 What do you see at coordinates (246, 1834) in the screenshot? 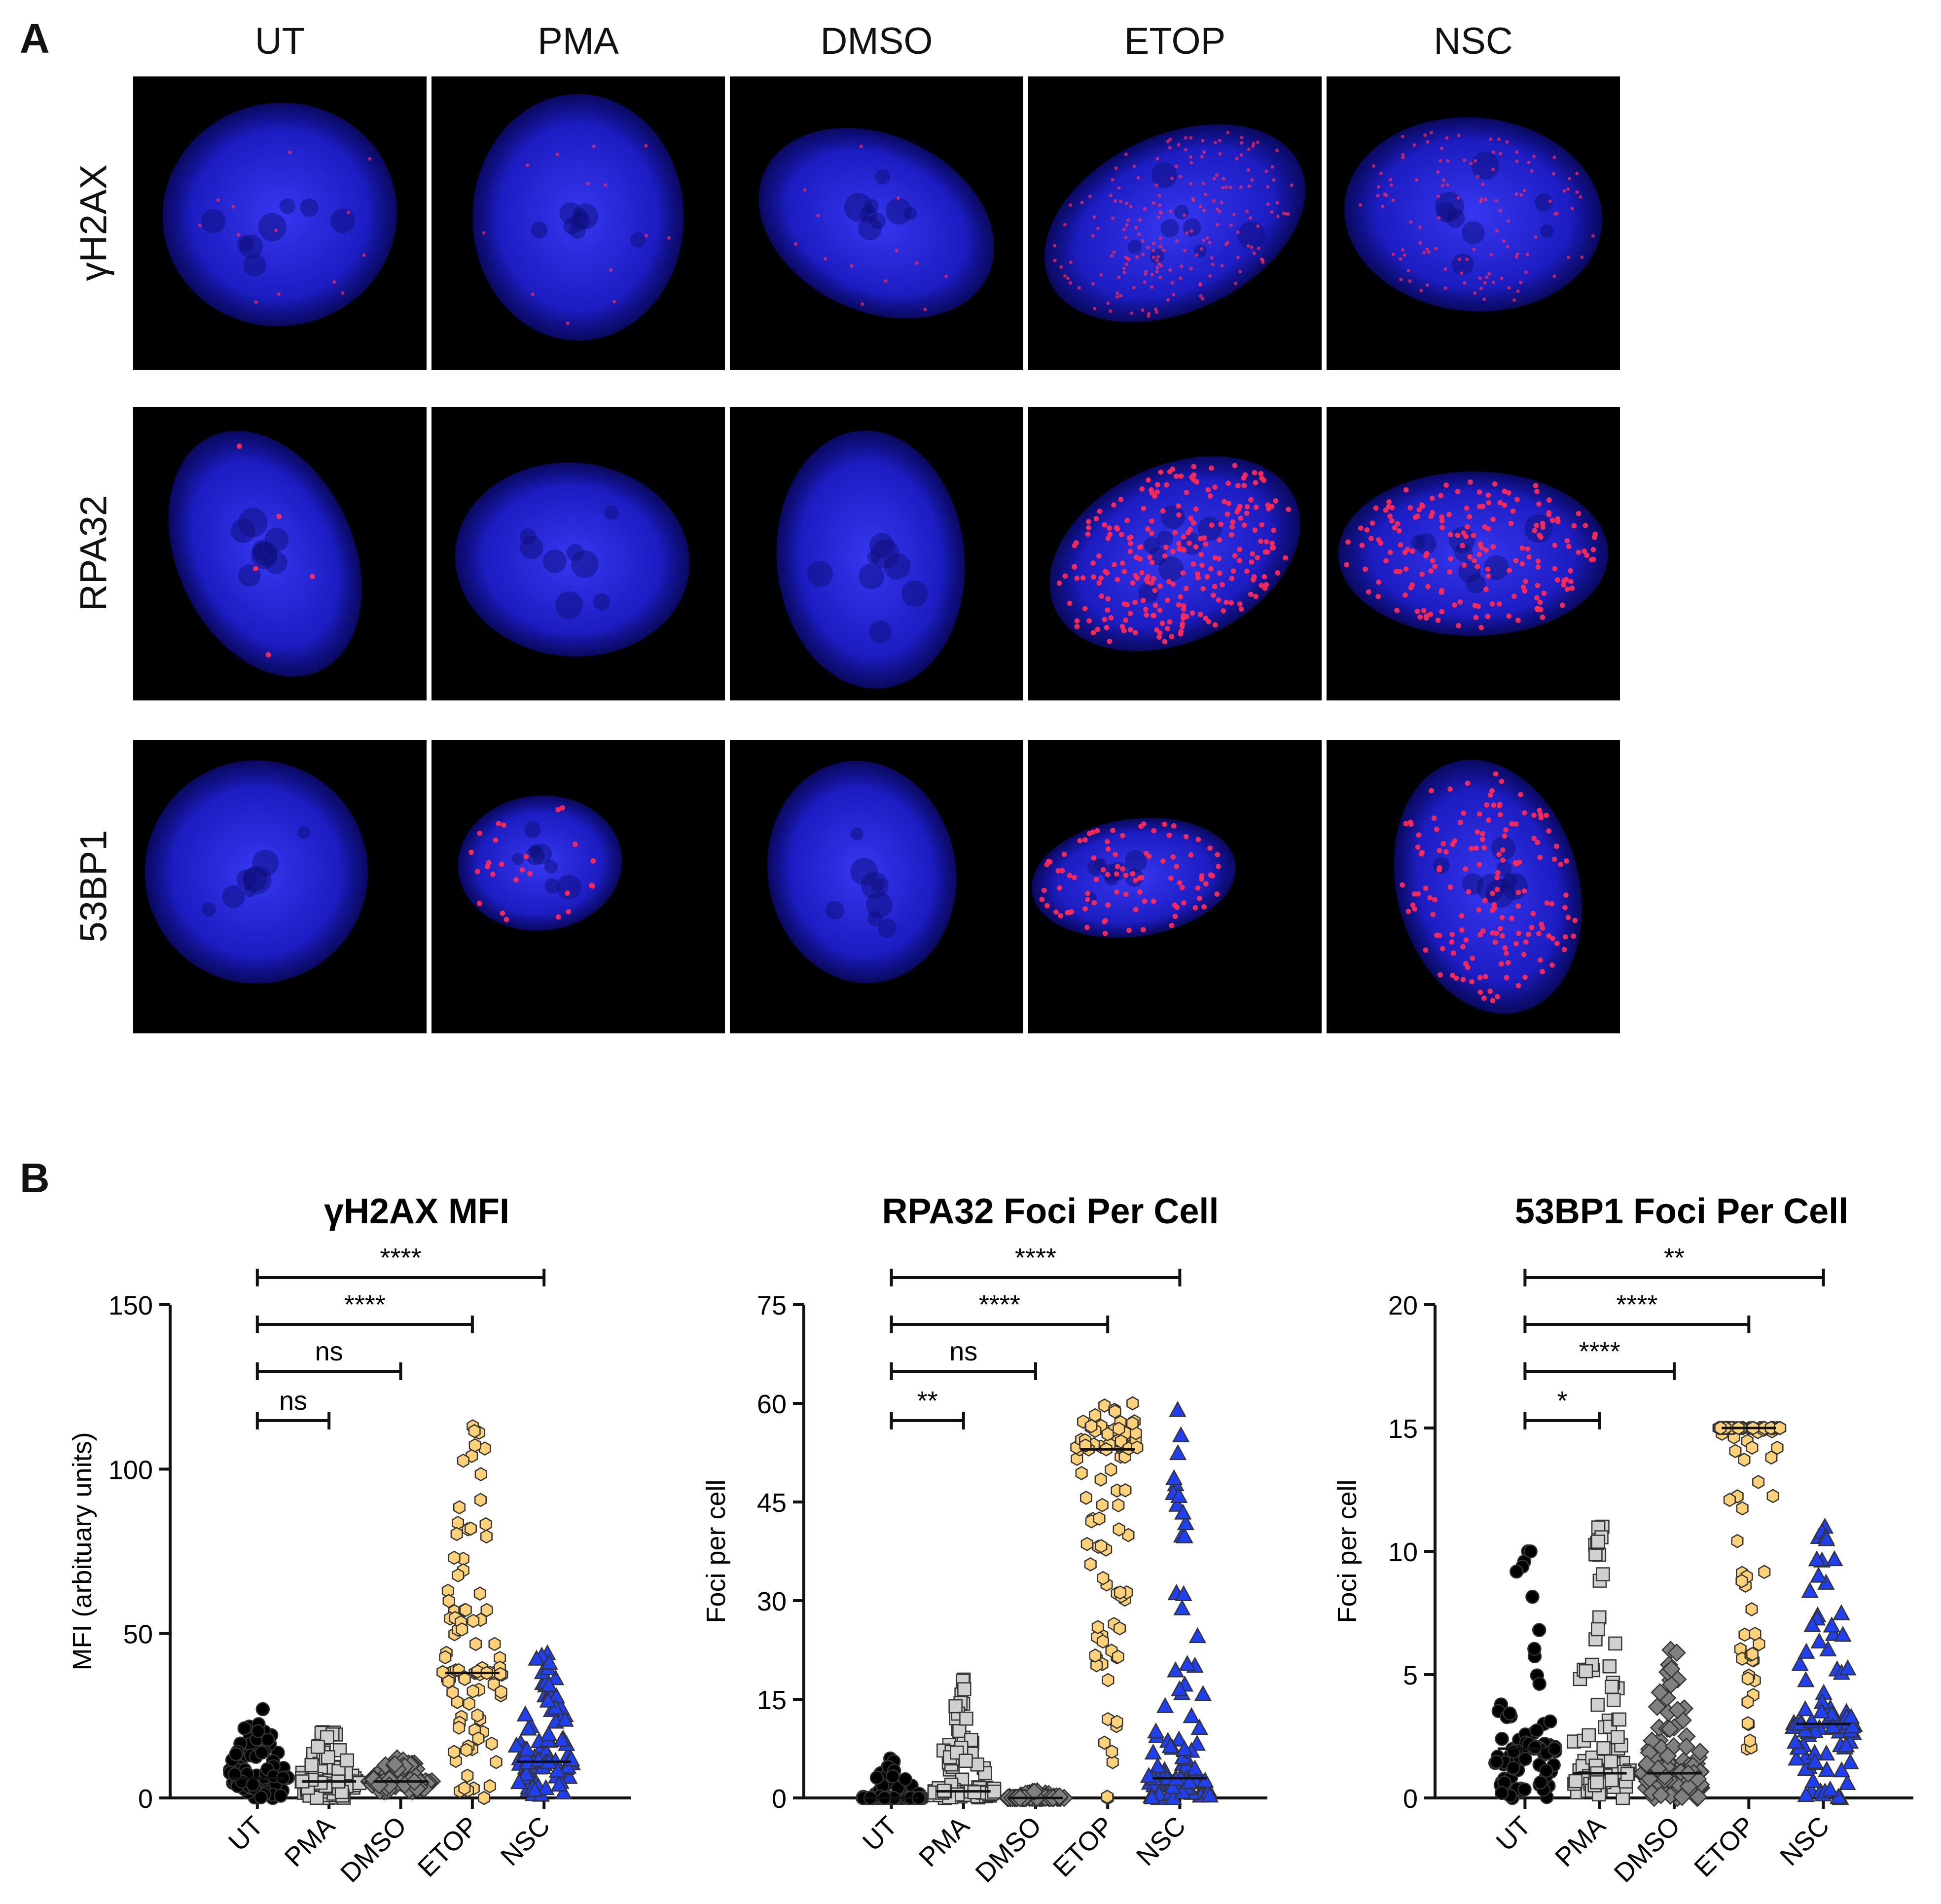
I see `x-tick-label: UT` at bounding box center [246, 1834].